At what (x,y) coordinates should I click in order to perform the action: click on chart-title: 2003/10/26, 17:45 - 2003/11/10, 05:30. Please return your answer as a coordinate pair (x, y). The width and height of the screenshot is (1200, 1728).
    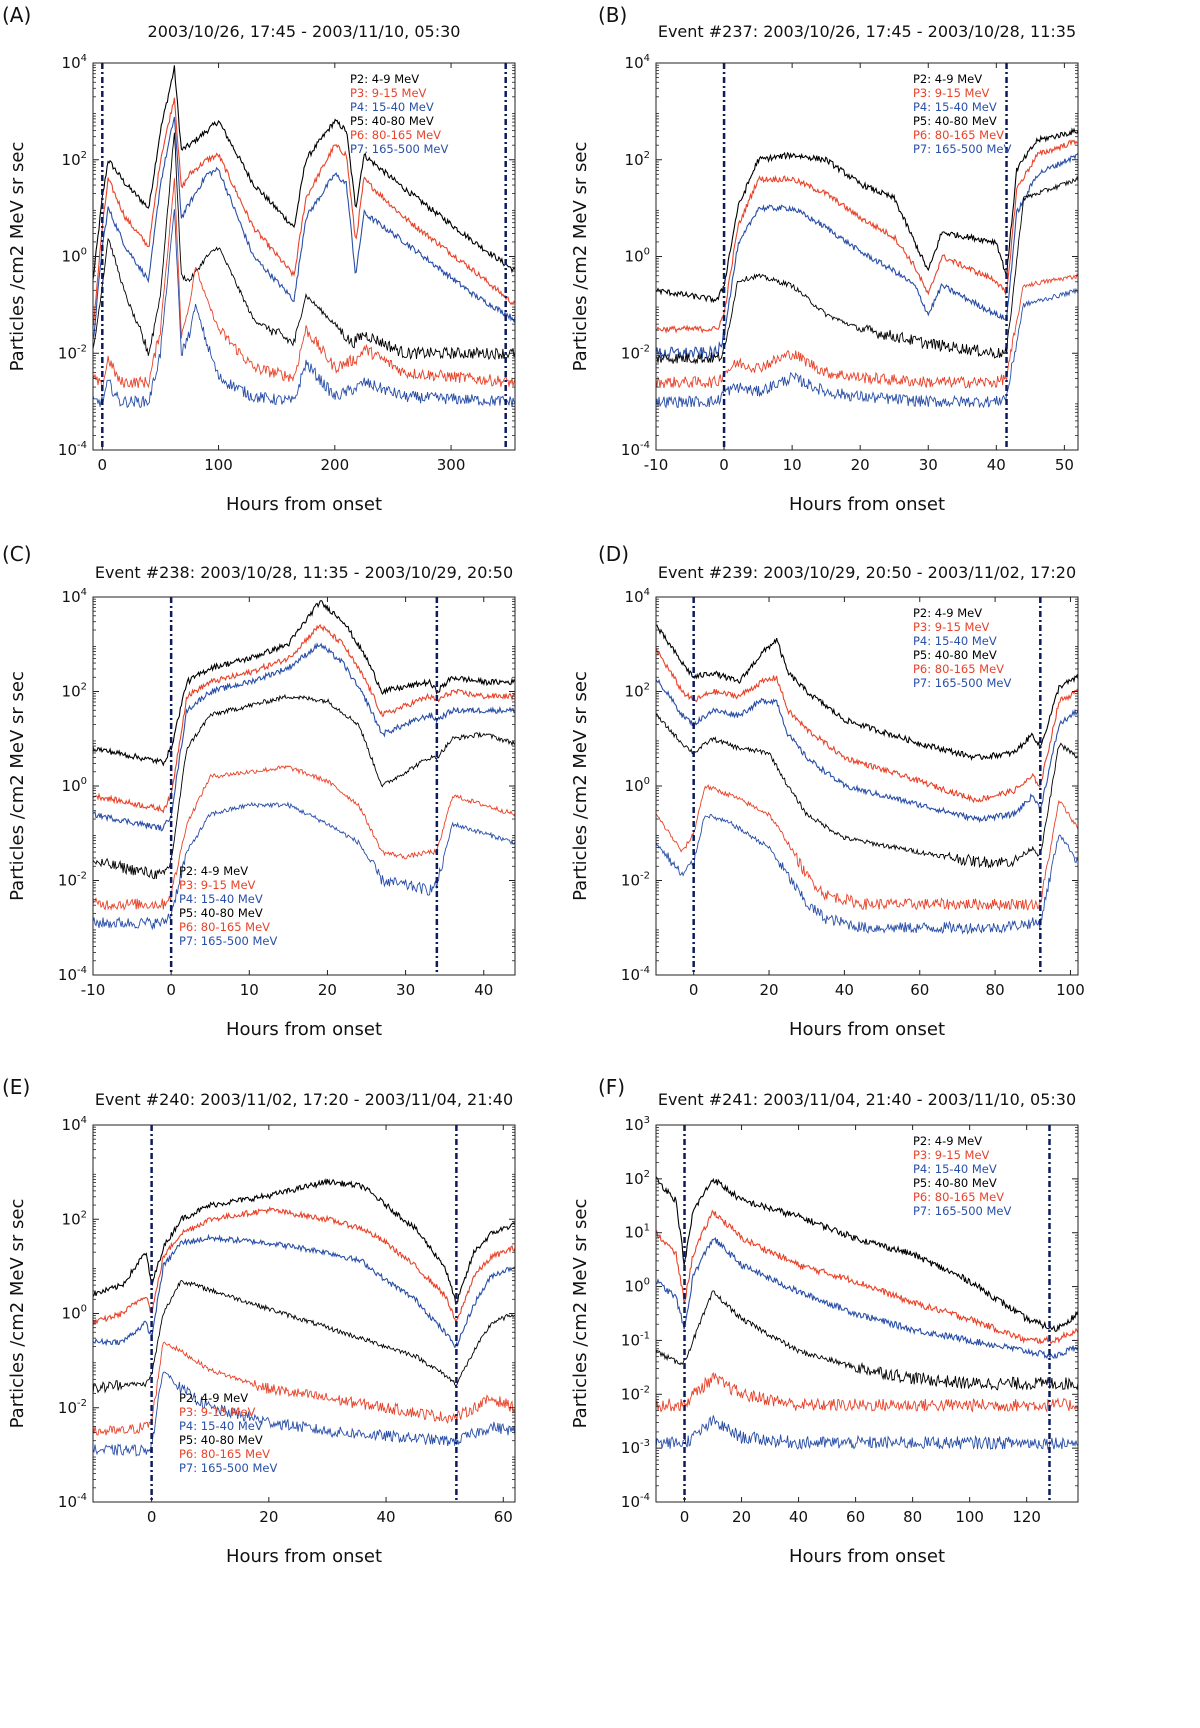
    Looking at the image, I should click on (304, 31).